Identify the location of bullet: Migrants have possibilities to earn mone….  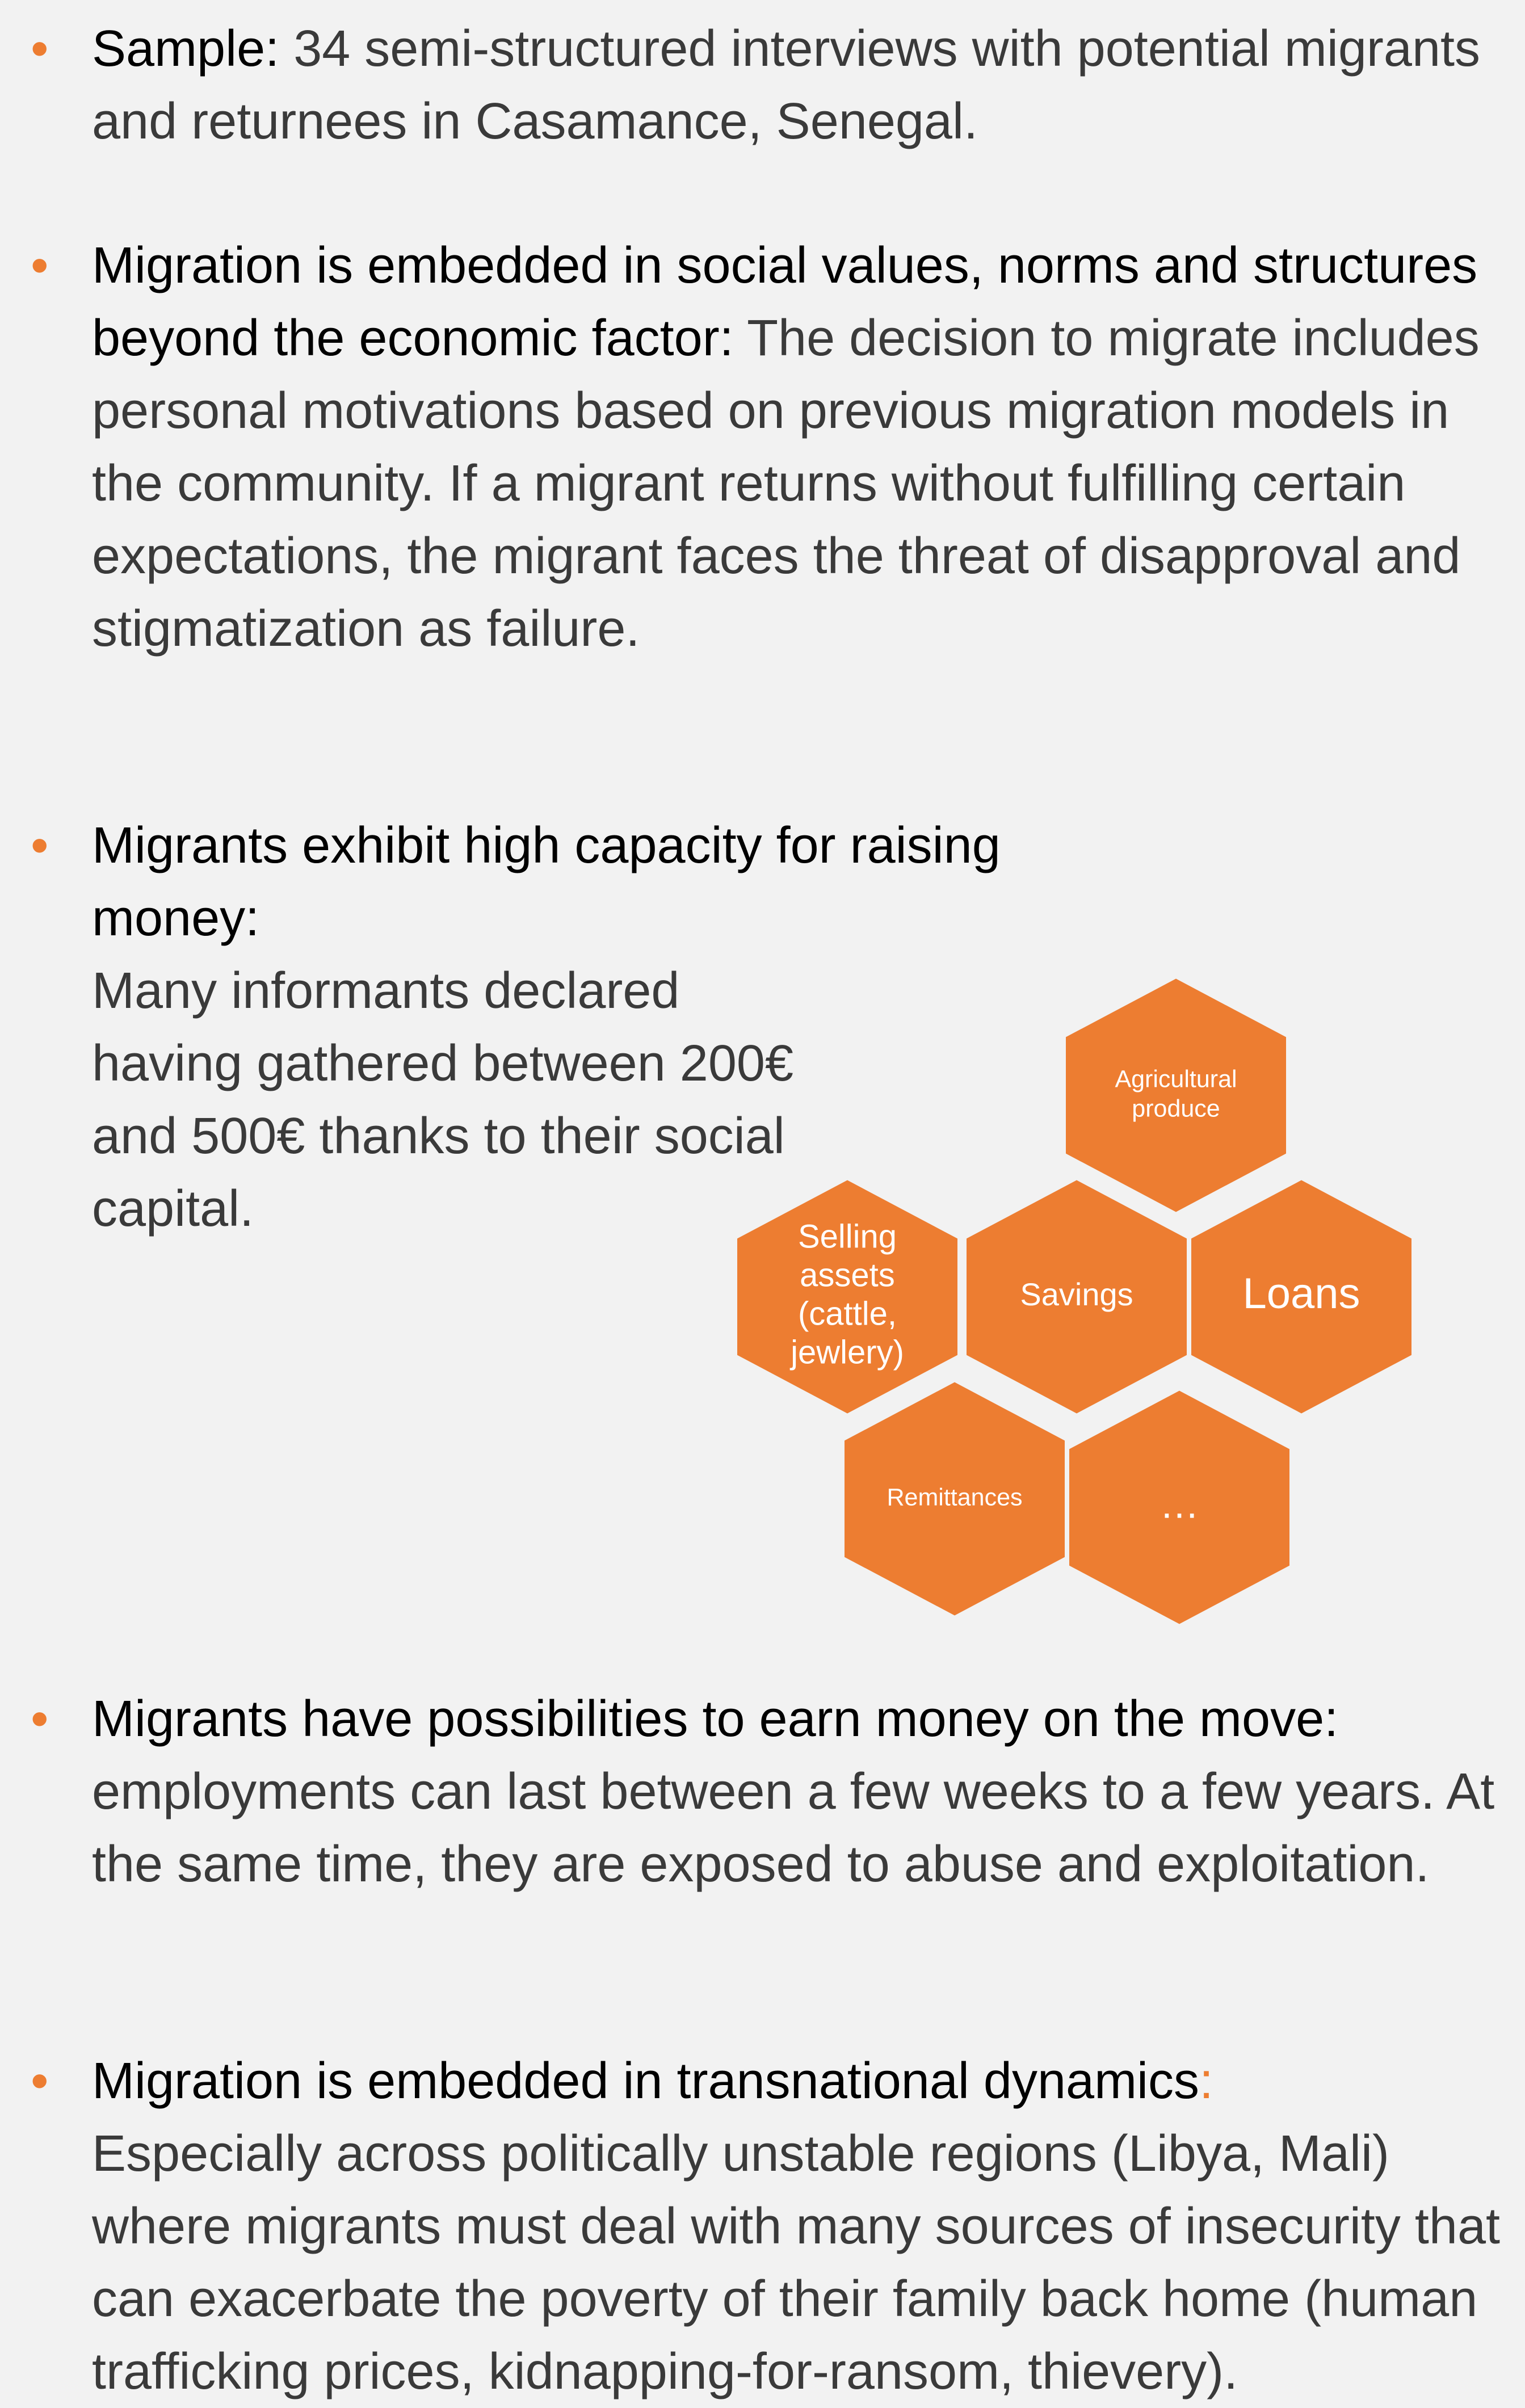
(772, 1792).